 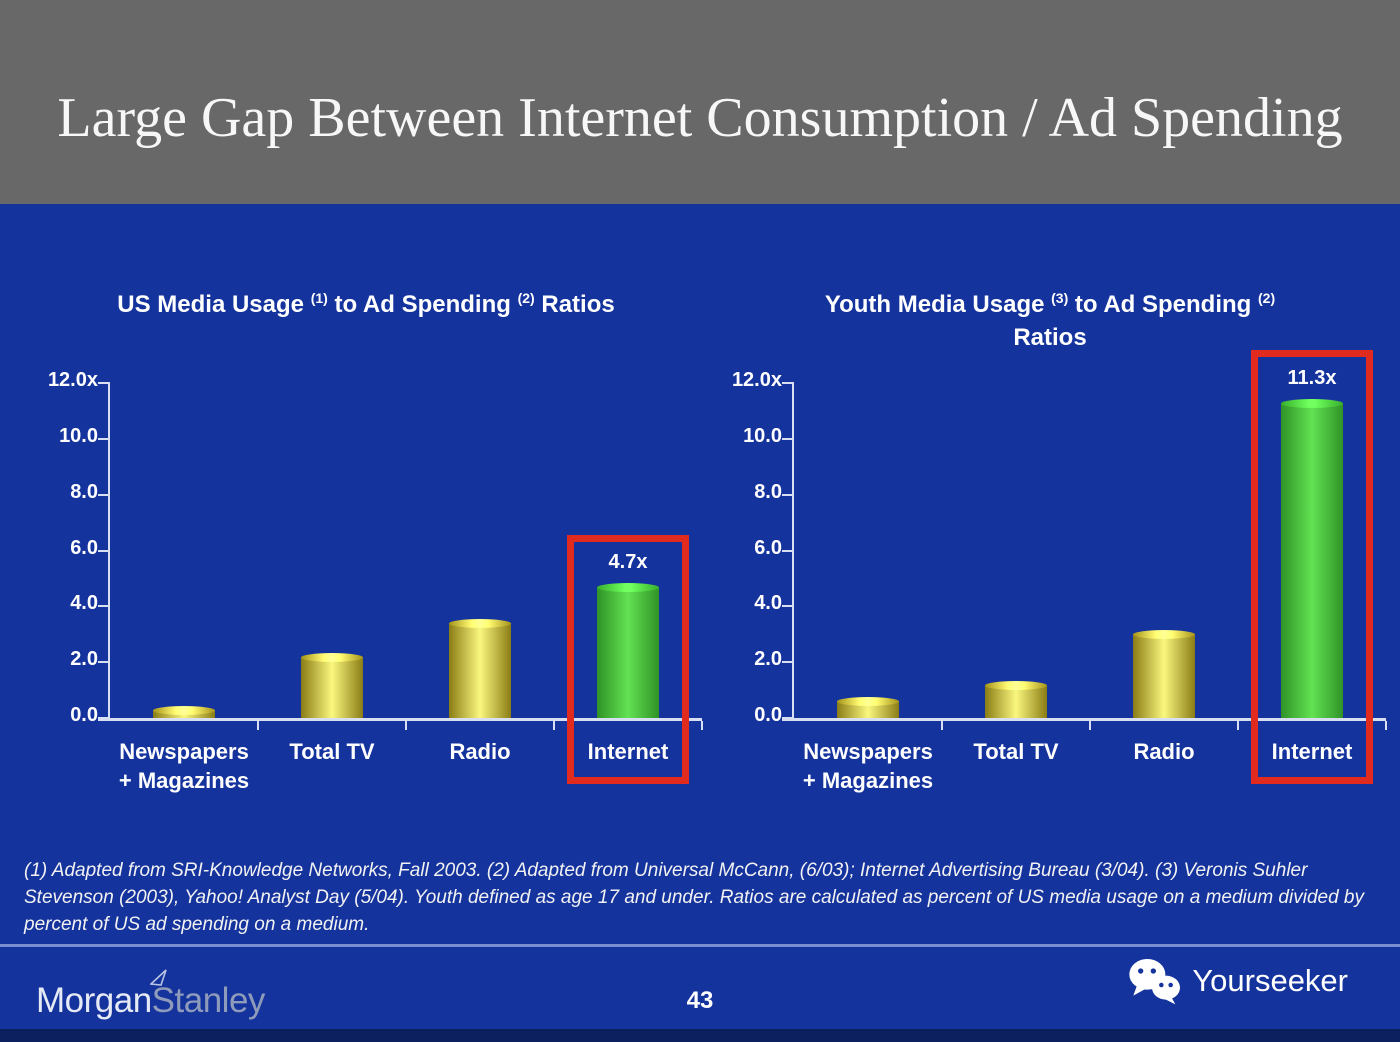 I want to click on chart-title-text: US Media Usage, so click(x=214, y=304).